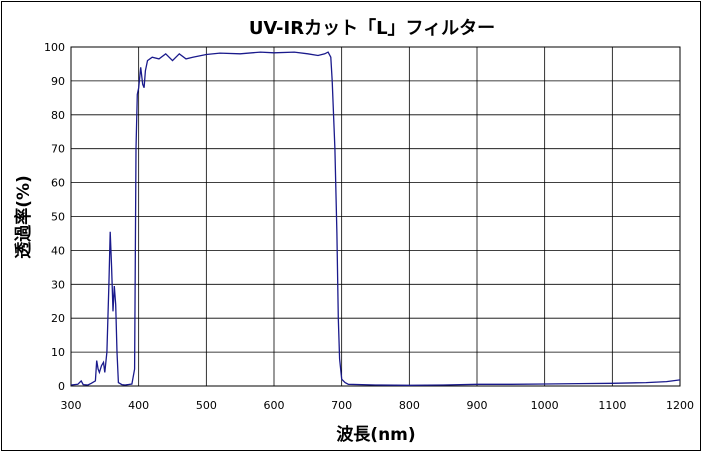  I want to click on y-tick-labels: 0 10 20 30 40 50 60 70 80 90 100, so click(54, 217).